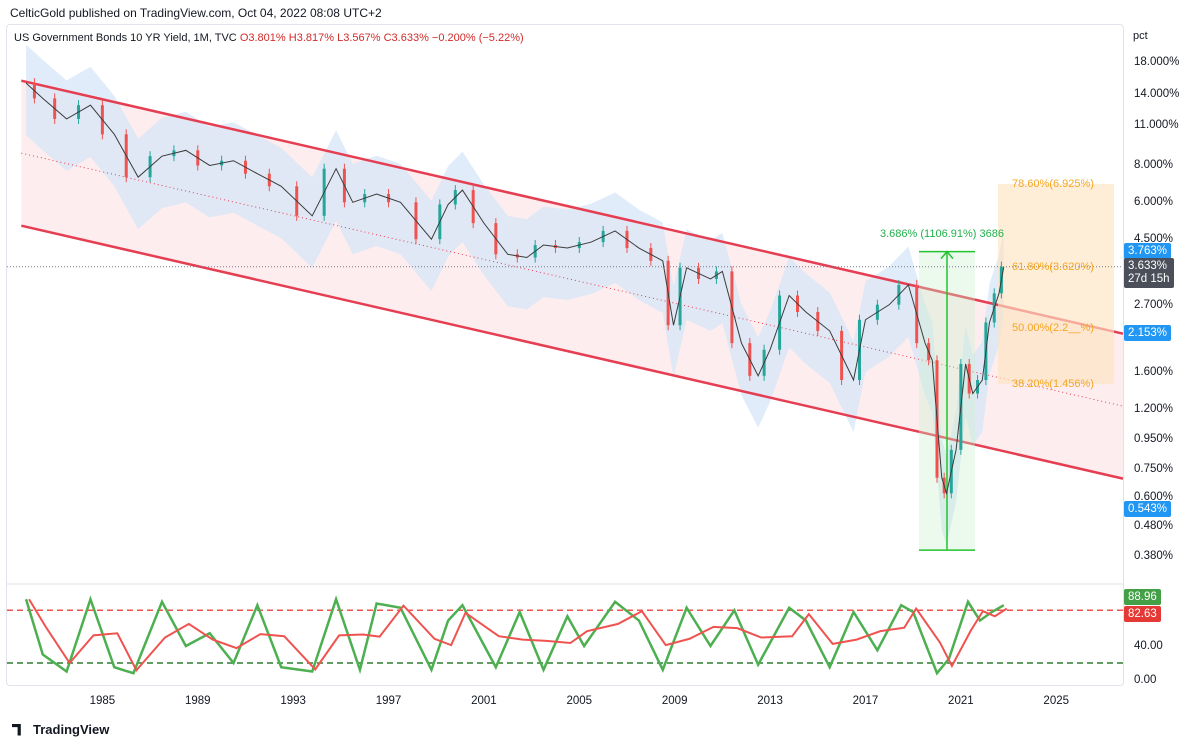 This screenshot has width=1200, height=745. What do you see at coordinates (262, 38) in the screenshot?
I see `open-value: O3.801%` at bounding box center [262, 38].